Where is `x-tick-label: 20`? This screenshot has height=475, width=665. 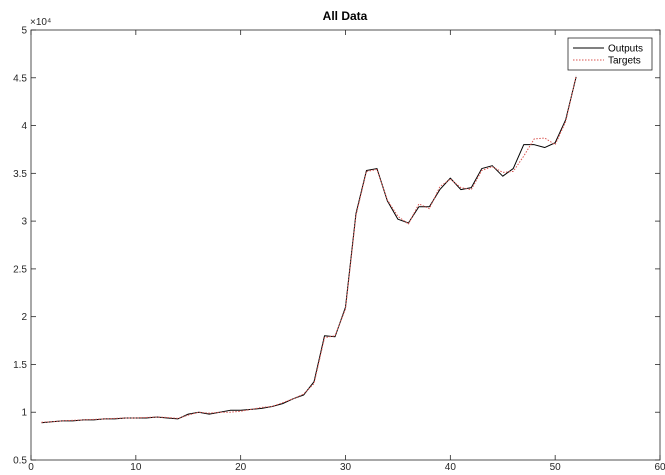 x-tick-label: 20 is located at coordinates (241, 466).